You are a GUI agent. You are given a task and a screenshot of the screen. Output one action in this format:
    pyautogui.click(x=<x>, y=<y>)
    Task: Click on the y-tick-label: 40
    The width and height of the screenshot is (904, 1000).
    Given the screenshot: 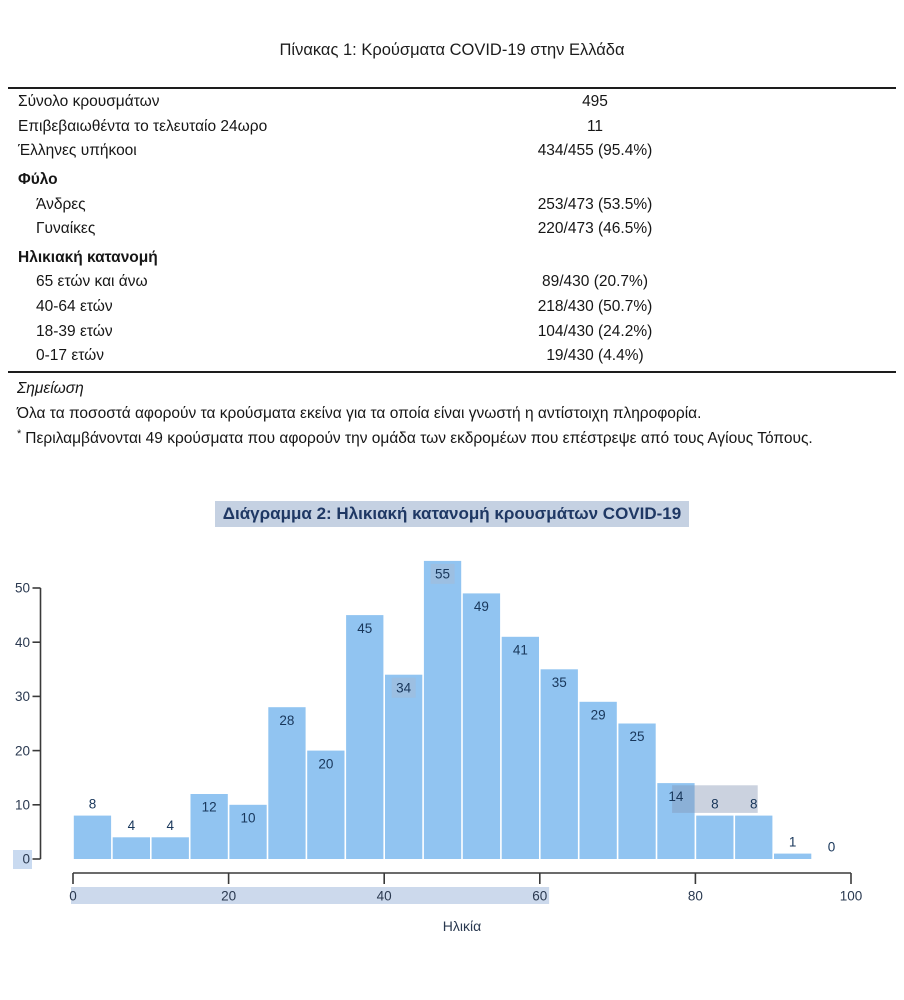 What is the action you would take?
    pyautogui.click(x=22, y=642)
    